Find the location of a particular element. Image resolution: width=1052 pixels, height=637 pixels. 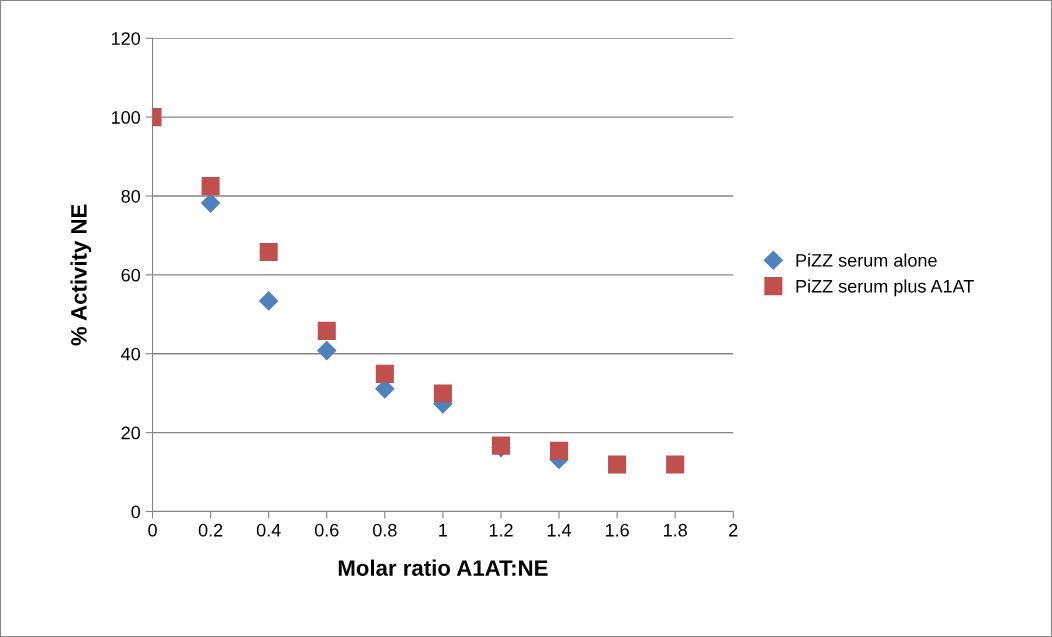

x-tick-label: 0.4 is located at coordinates (268, 530).